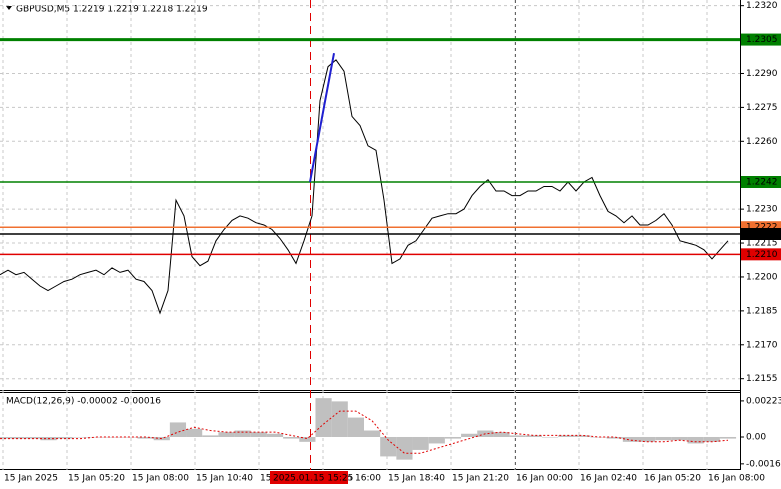  I want to click on x-tick-label: 15 Jan 16:00, so click(352, 479).